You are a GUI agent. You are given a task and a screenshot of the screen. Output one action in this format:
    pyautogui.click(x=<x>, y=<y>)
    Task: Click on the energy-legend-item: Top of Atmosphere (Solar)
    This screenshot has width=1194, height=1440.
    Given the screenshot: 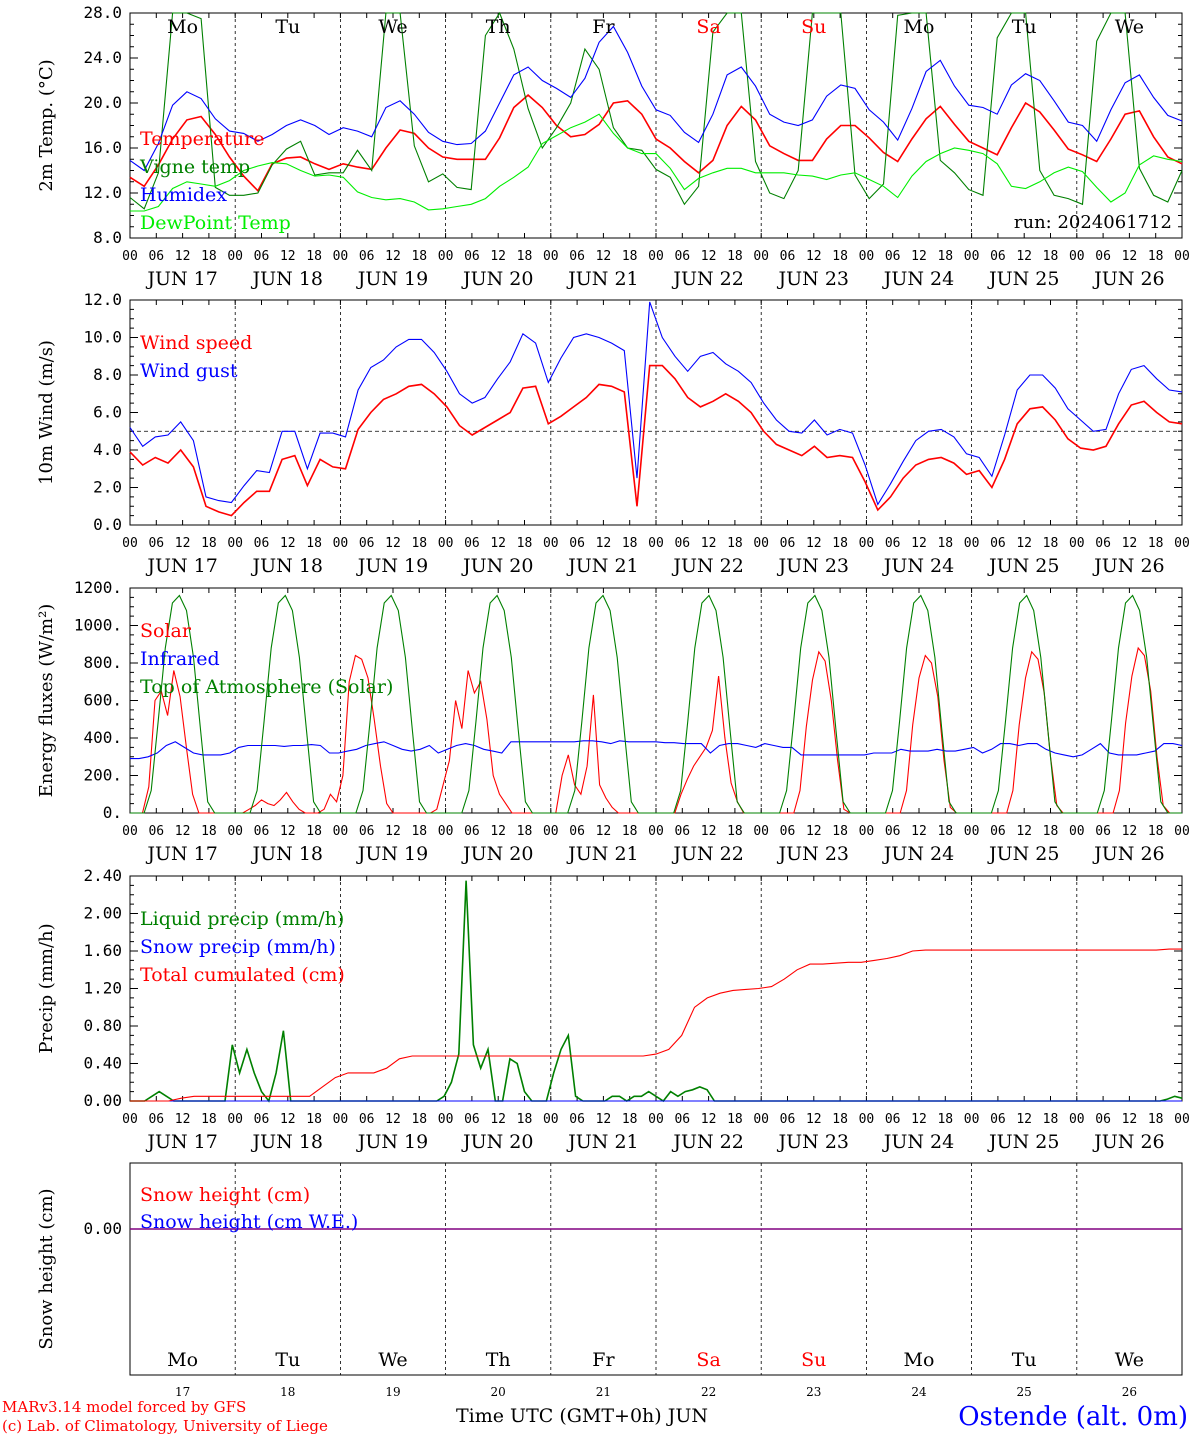 What is the action you would take?
    pyautogui.click(x=266, y=687)
    